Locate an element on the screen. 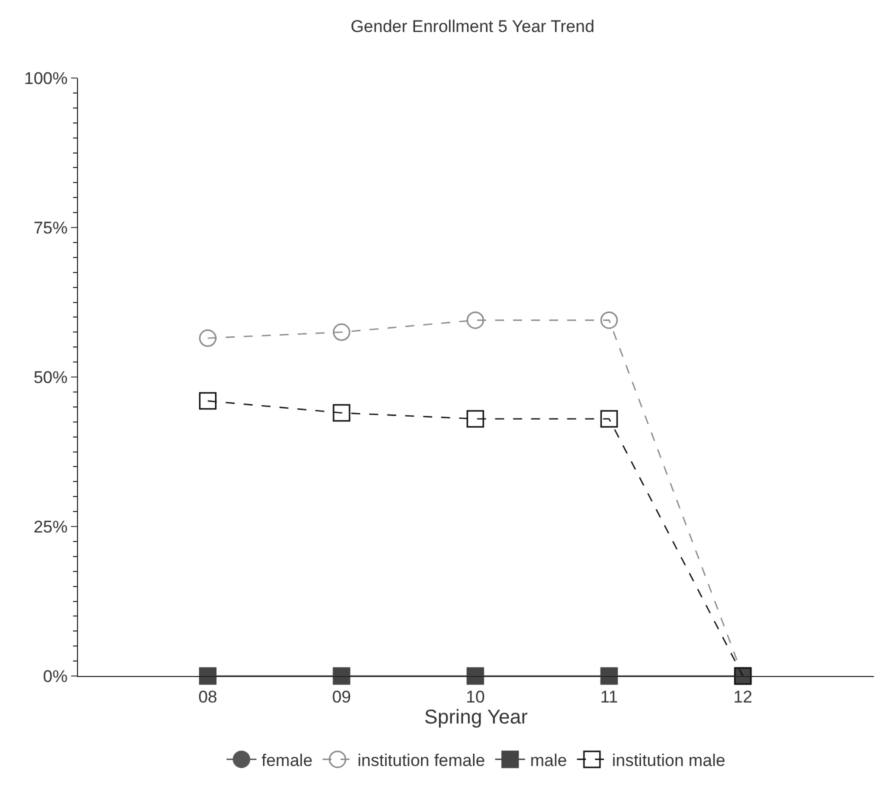 Image resolution: width=875 pixels, height=796 pixels. x-axis-title: Spring Year is located at coordinates (476, 717).